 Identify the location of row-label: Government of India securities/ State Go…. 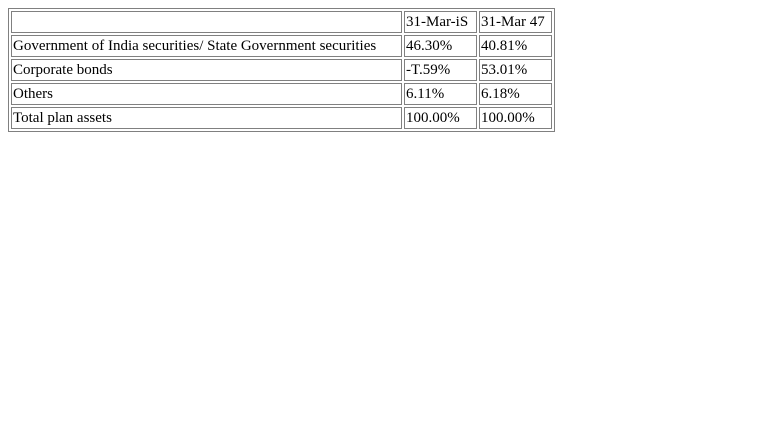
(206, 46).